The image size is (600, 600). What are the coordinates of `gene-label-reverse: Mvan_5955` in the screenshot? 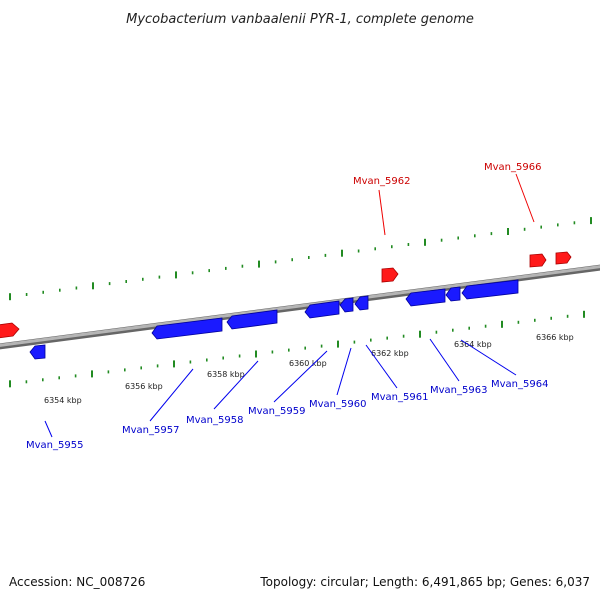 It's located at (54, 445).